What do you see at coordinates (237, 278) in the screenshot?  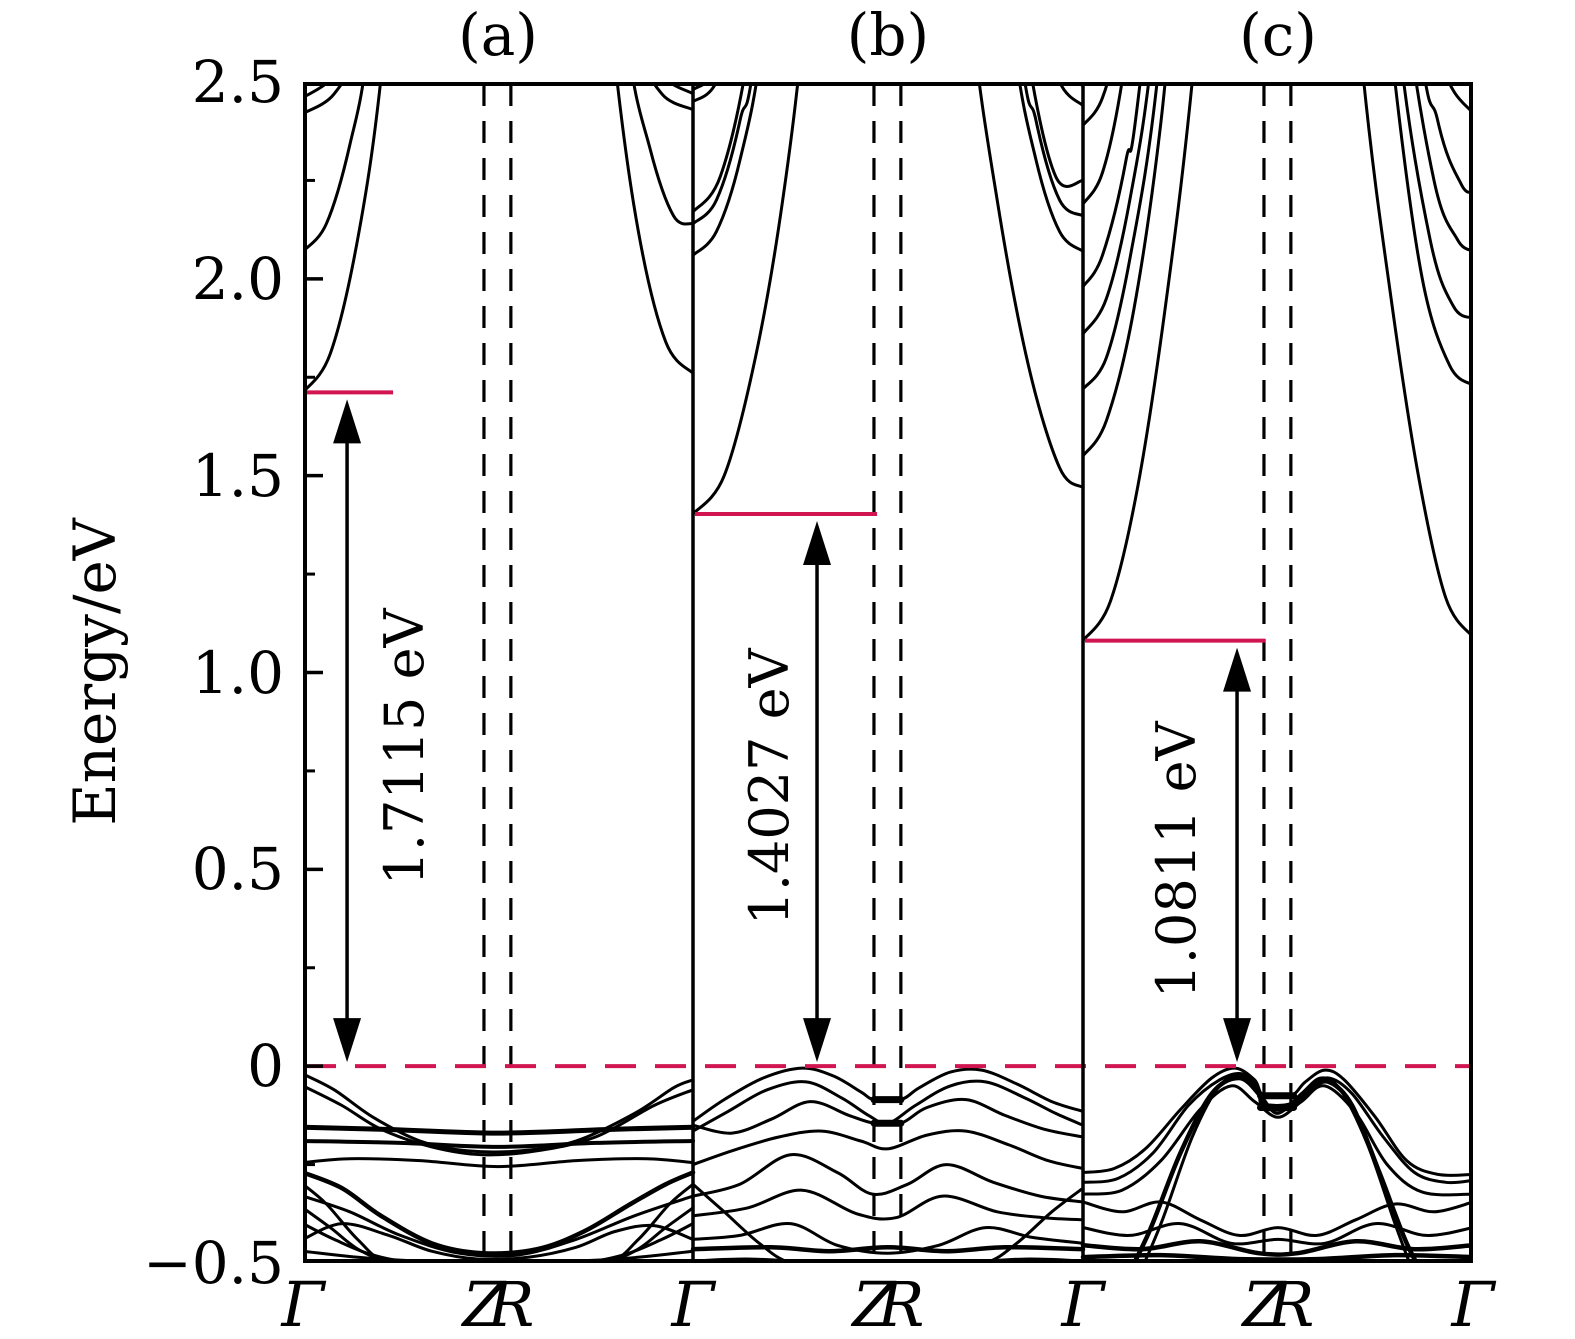 I see `y-tick-label: 2.0` at bounding box center [237, 278].